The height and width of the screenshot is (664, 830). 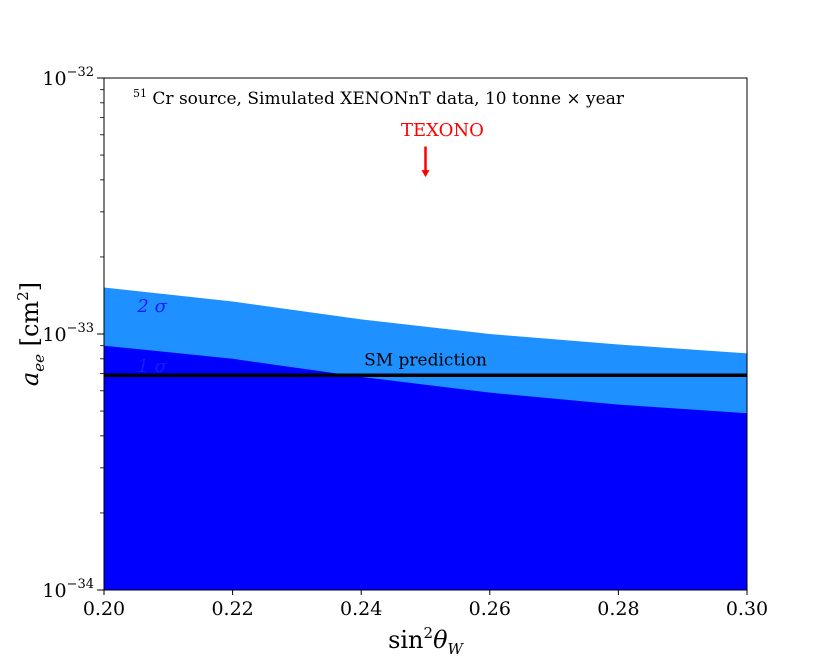 What do you see at coordinates (618, 609) in the screenshot?
I see `x-tick-label: 0.28` at bounding box center [618, 609].